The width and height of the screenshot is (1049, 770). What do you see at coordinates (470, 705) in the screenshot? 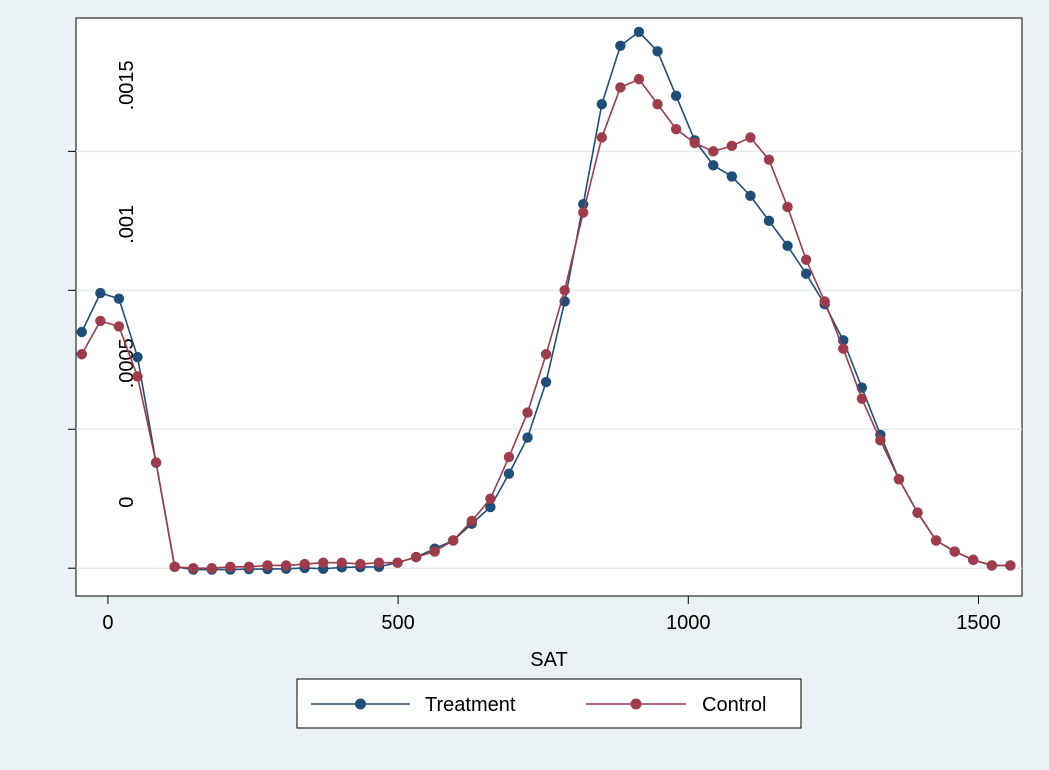
I see `legend-treatment-label: Treatment` at bounding box center [470, 705].